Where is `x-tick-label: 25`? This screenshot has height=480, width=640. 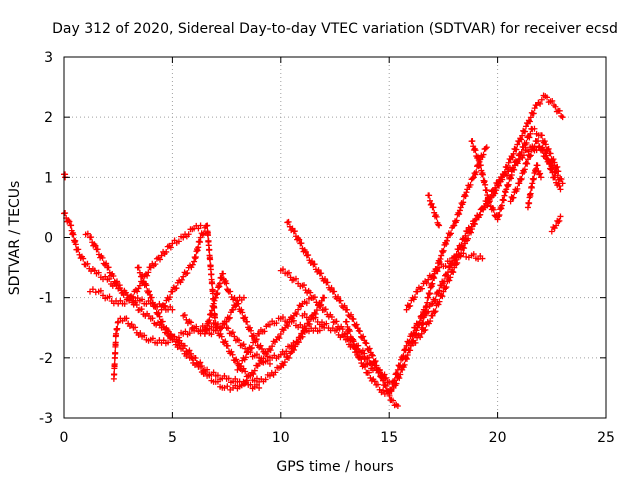 x-tick-label: 25 is located at coordinates (606, 438).